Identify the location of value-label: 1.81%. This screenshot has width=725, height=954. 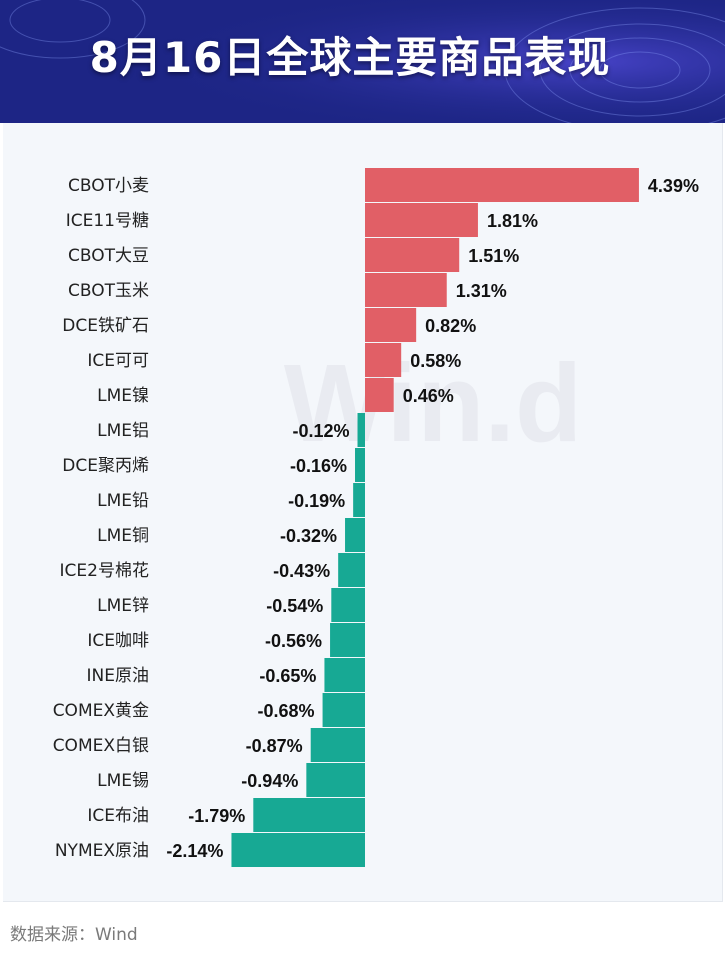
(512, 221).